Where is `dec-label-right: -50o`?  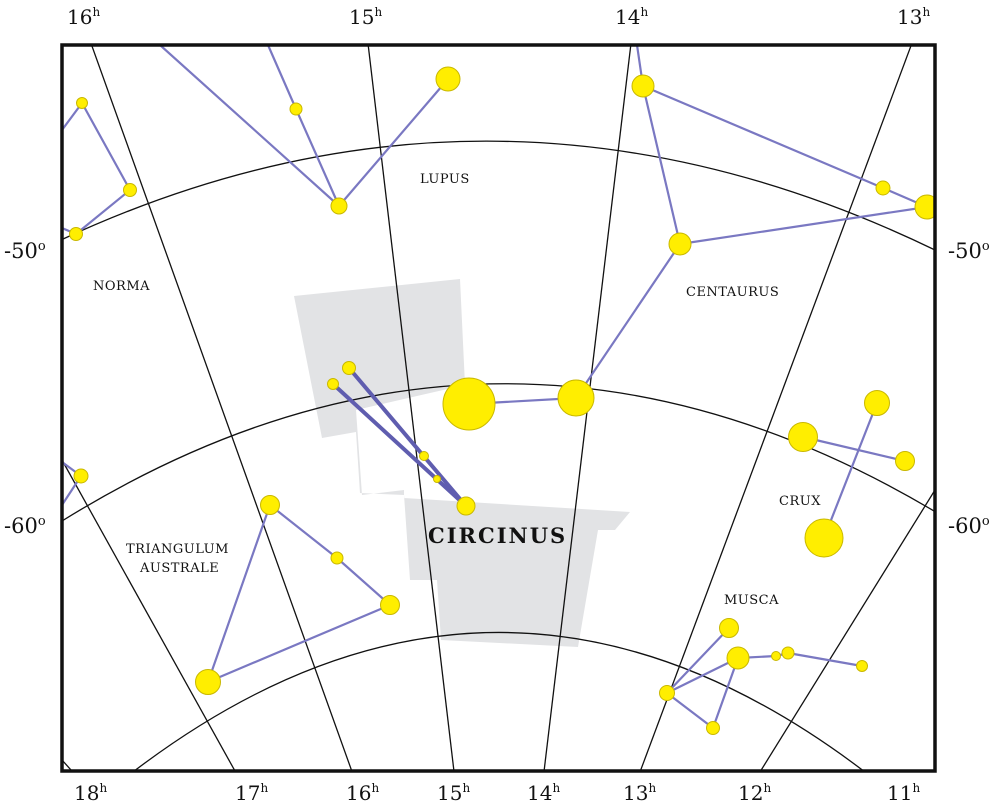 dec-label-right: -50o is located at coordinates (969, 251).